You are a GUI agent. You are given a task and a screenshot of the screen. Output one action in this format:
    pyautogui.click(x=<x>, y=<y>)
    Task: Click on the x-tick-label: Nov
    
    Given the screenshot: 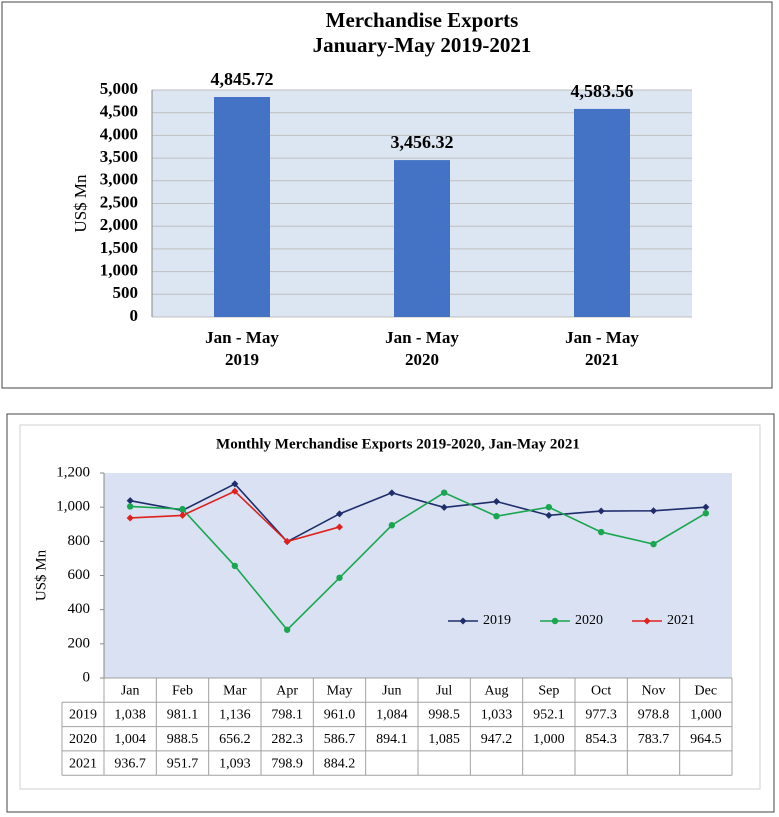 What is the action you would take?
    pyautogui.click(x=653, y=690)
    